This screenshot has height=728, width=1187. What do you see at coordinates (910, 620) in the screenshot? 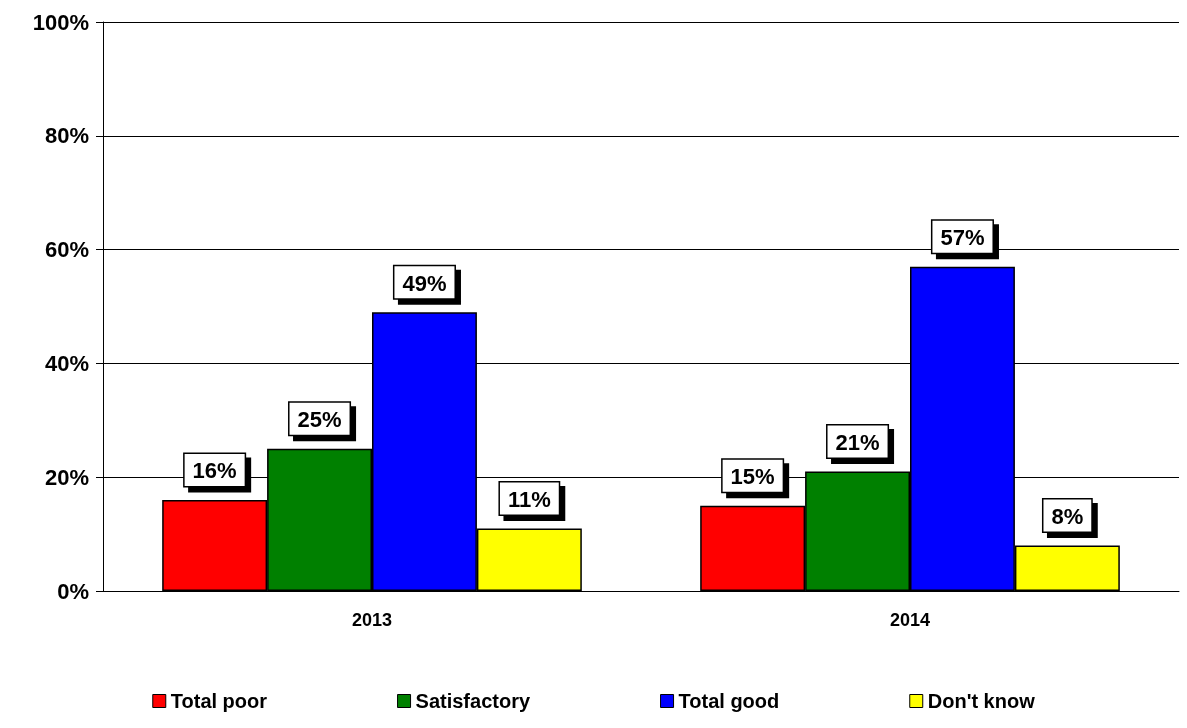
I see `x-tick-label: 2014` at bounding box center [910, 620].